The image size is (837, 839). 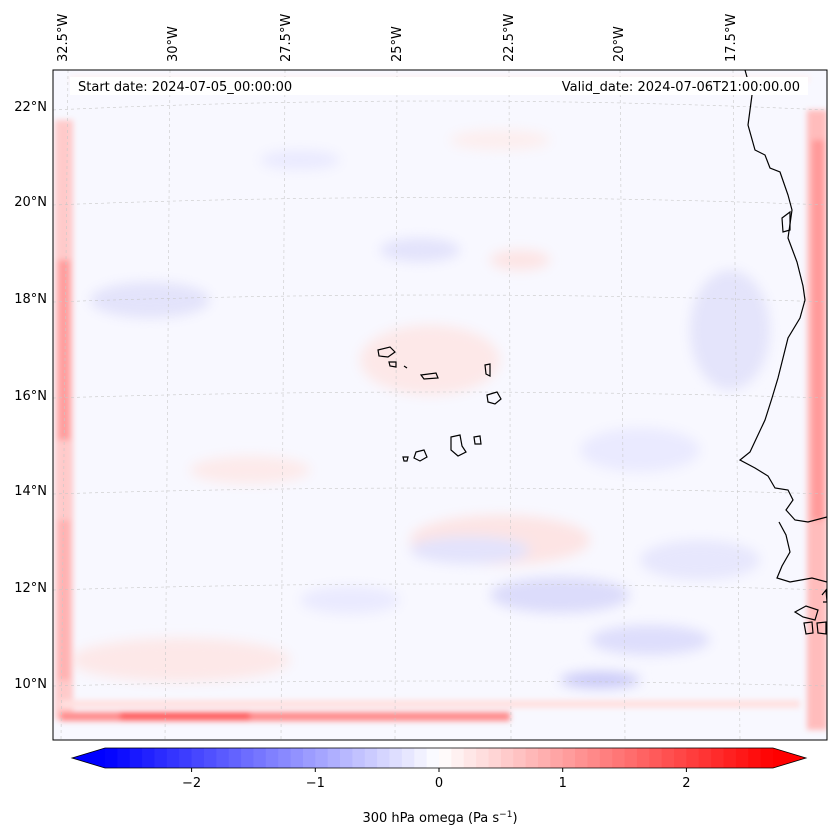 What do you see at coordinates (563, 783) in the screenshot?
I see `colorbar-tick-label: 1` at bounding box center [563, 783].